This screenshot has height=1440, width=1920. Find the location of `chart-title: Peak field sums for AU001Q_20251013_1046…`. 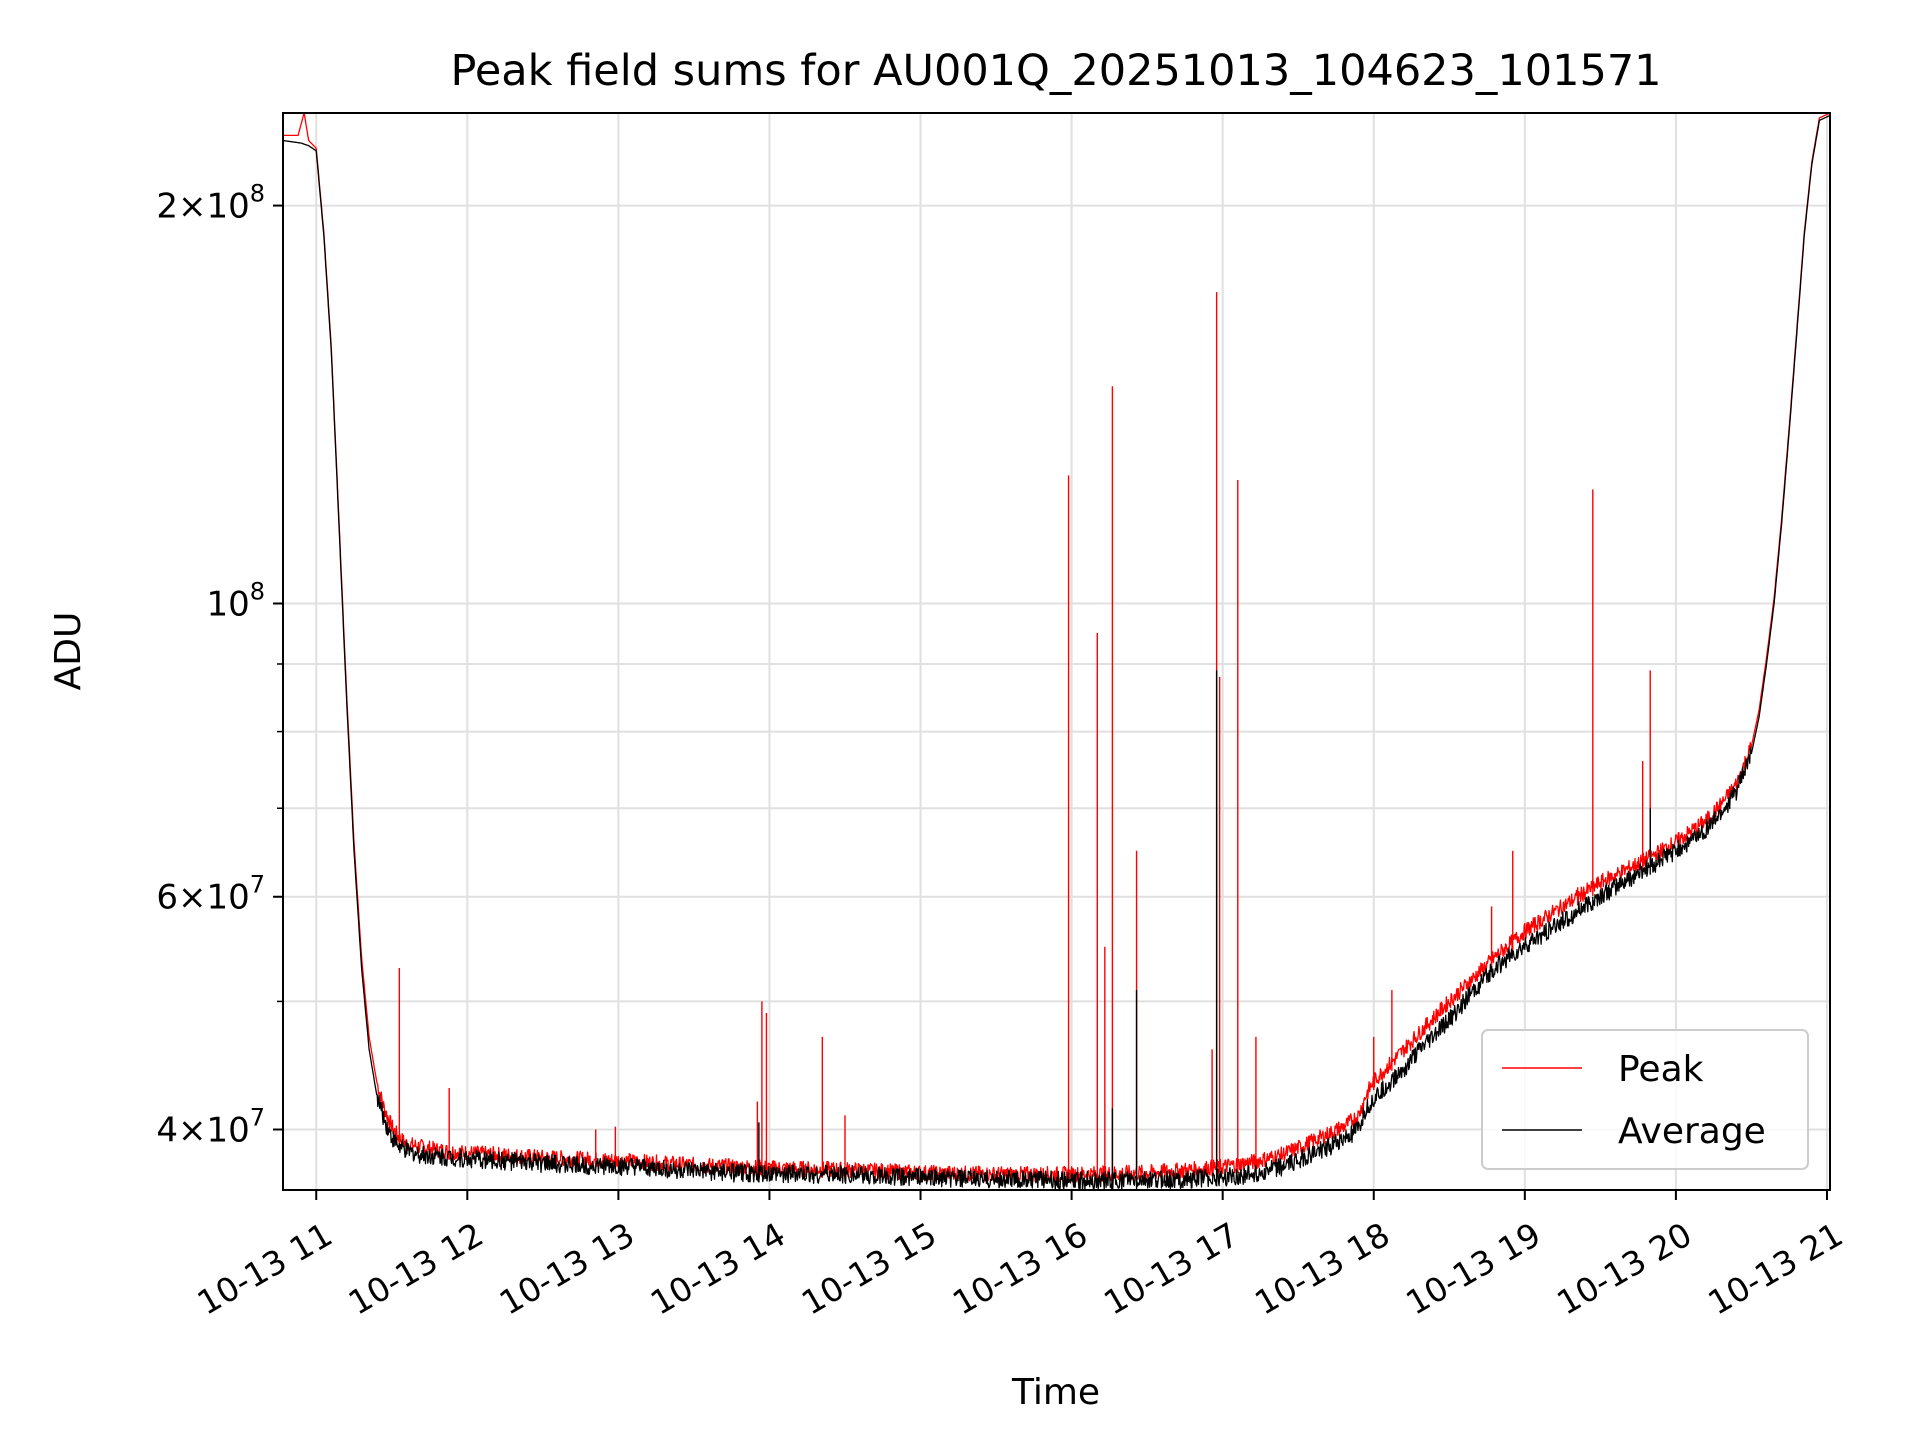

chart-title: Peak field sums for AU001Q_20251013_1046… is located at coordinates (1055, 71).